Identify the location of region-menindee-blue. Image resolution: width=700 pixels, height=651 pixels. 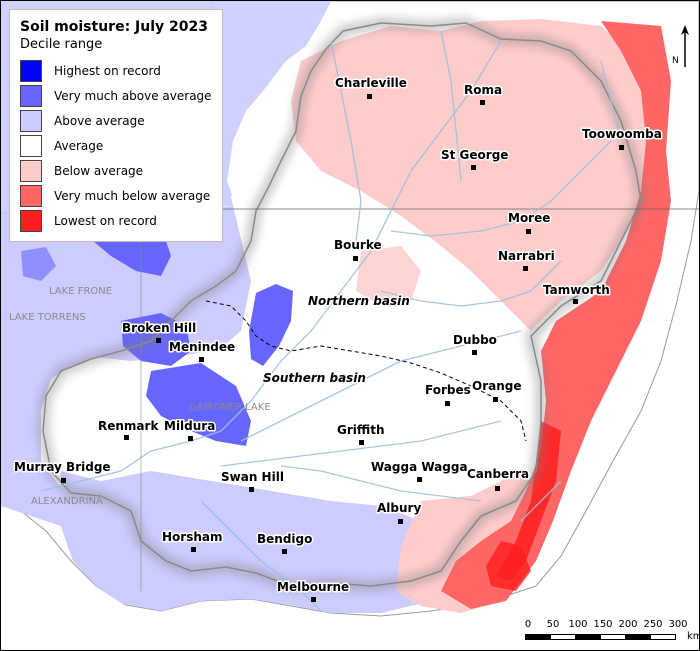
(198, 404).